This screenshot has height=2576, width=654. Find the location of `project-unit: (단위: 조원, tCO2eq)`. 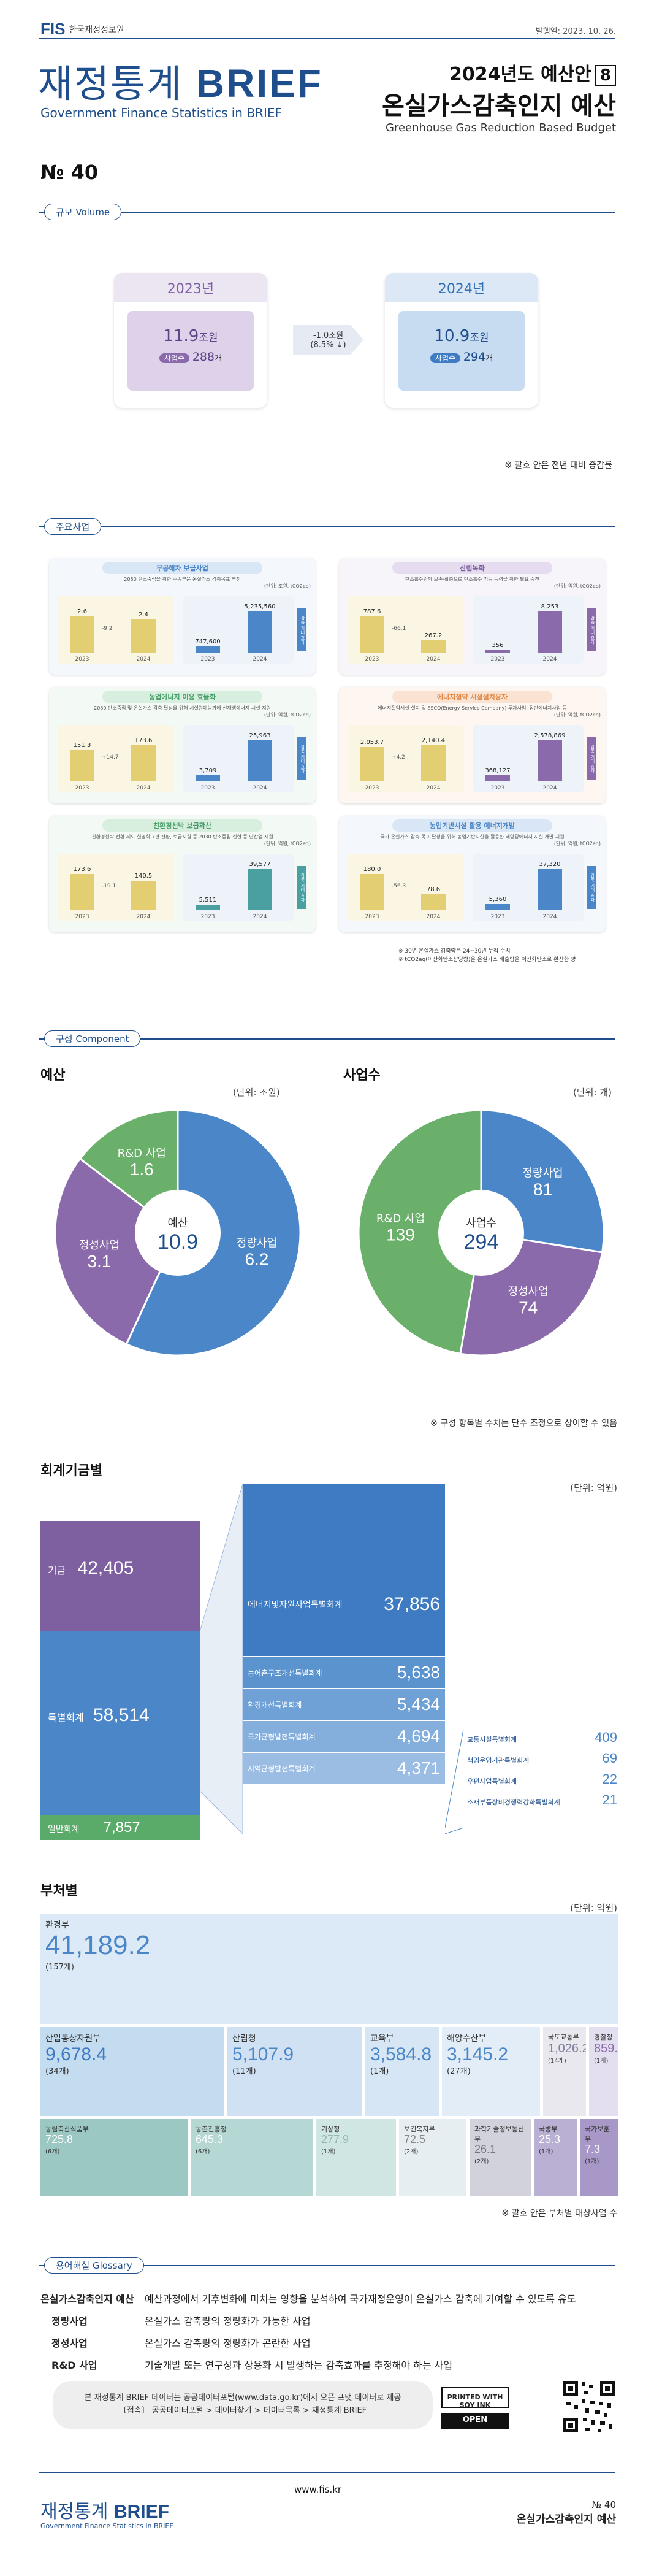

project-unit: (단위: 조원, tCO2eq) is located at coordinates (287, 586).